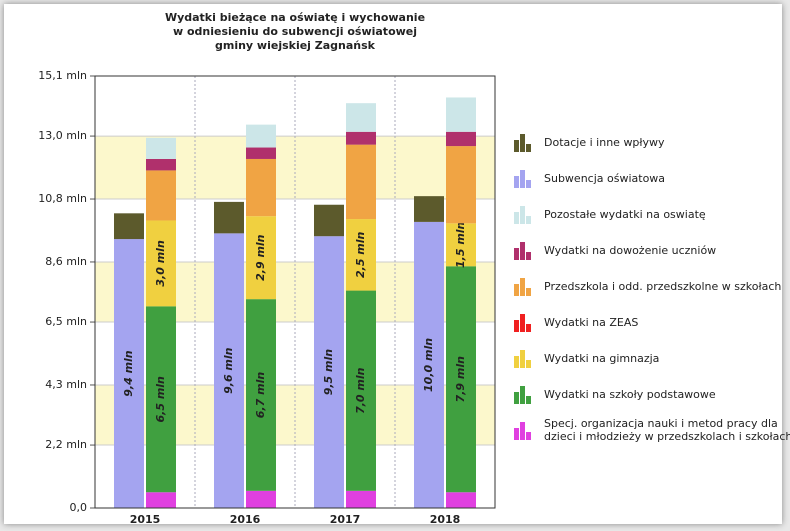 This screenshot has width=790, height=531. What do you see at coordinates (66, 444) in the screenshot?
I see `y-tick-label: 2,2 mln` at bounding box center [66, 444].